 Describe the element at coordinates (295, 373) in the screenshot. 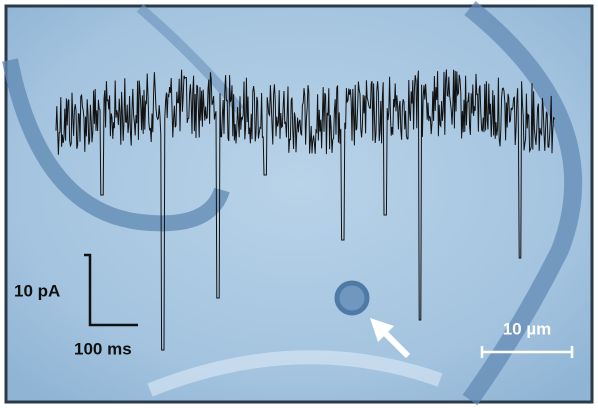

I see `cell-outline` at that location.